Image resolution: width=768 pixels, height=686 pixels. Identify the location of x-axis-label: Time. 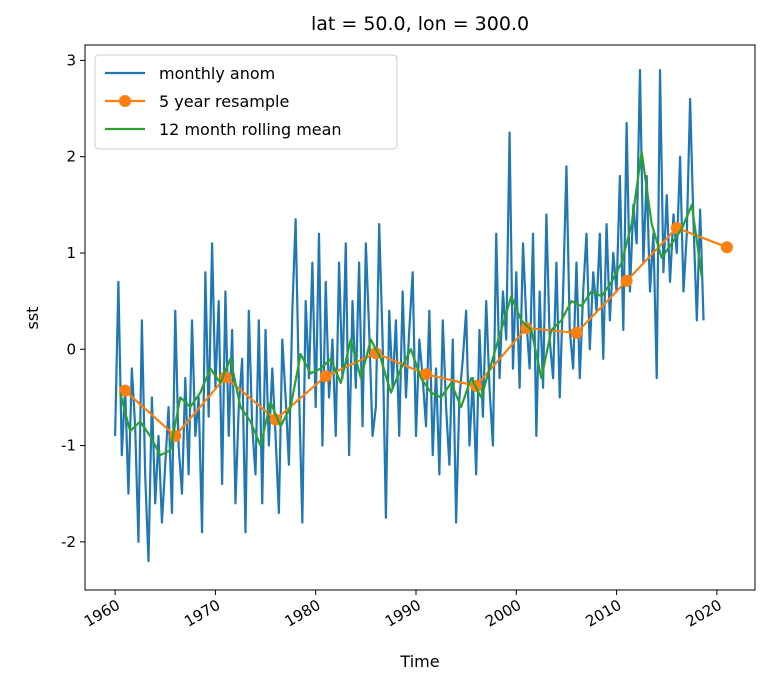
(419, 661).